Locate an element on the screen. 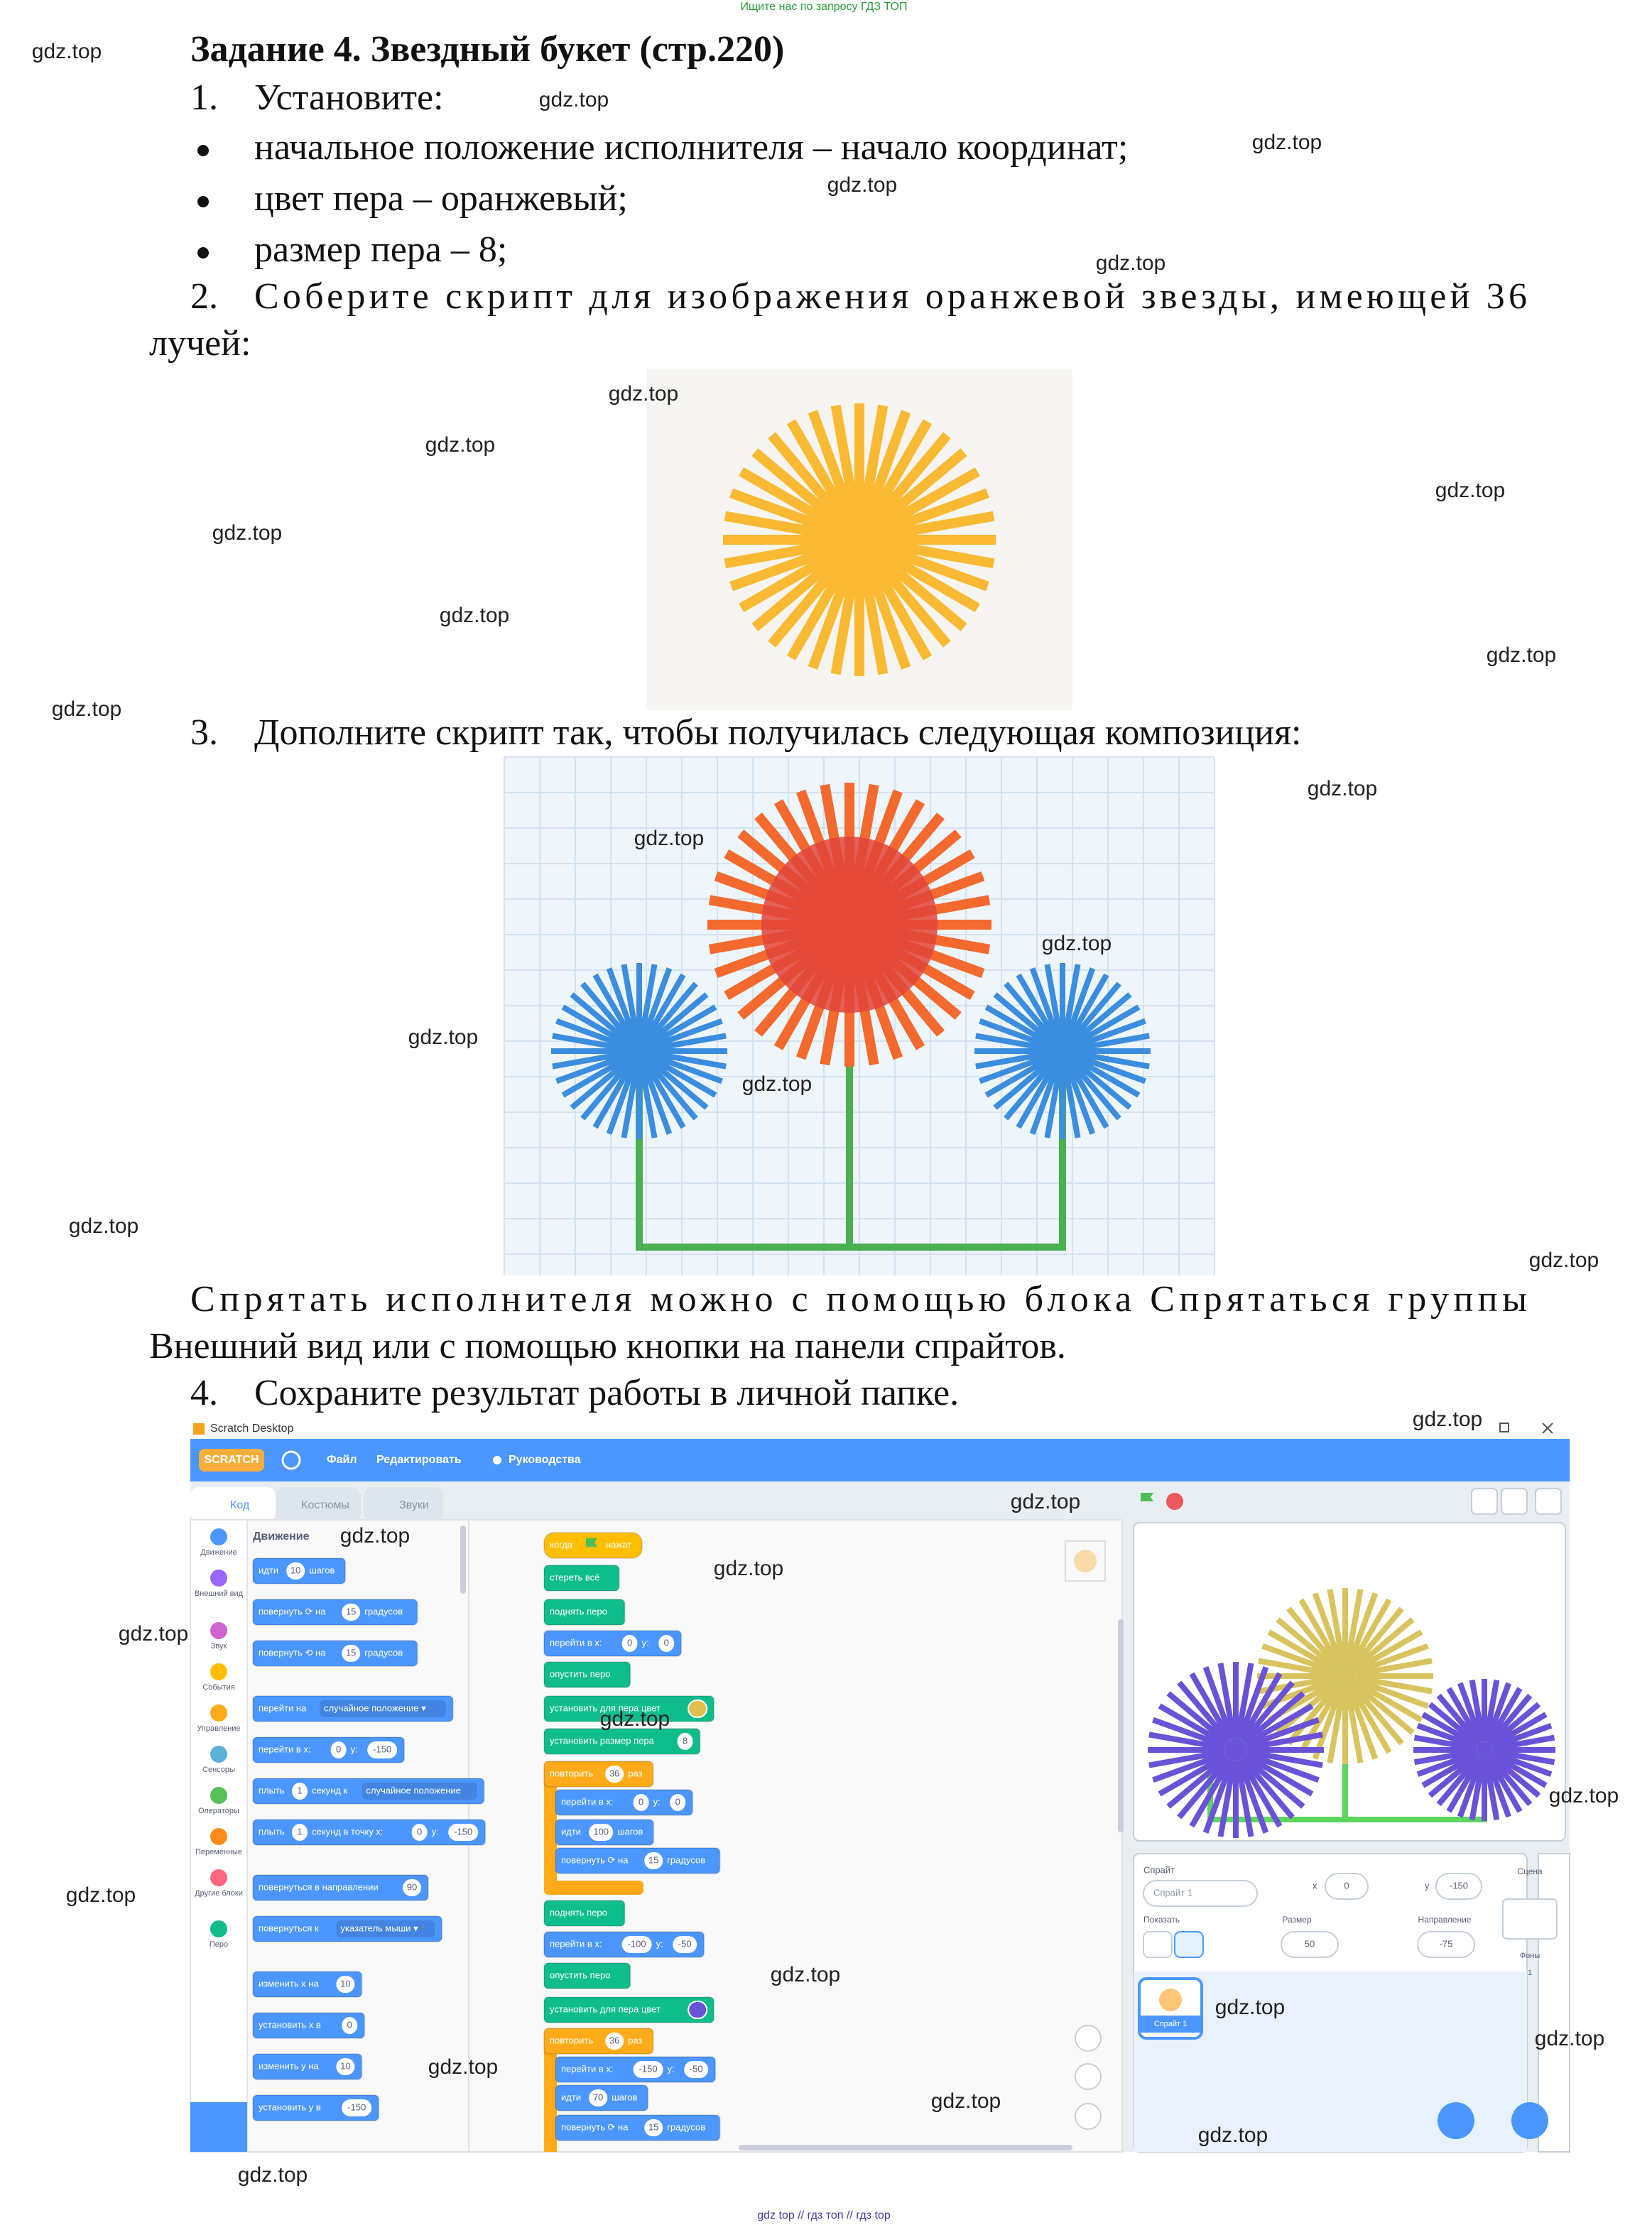  window-title: Scratch Desktop is located at coordinates (251, 1429).